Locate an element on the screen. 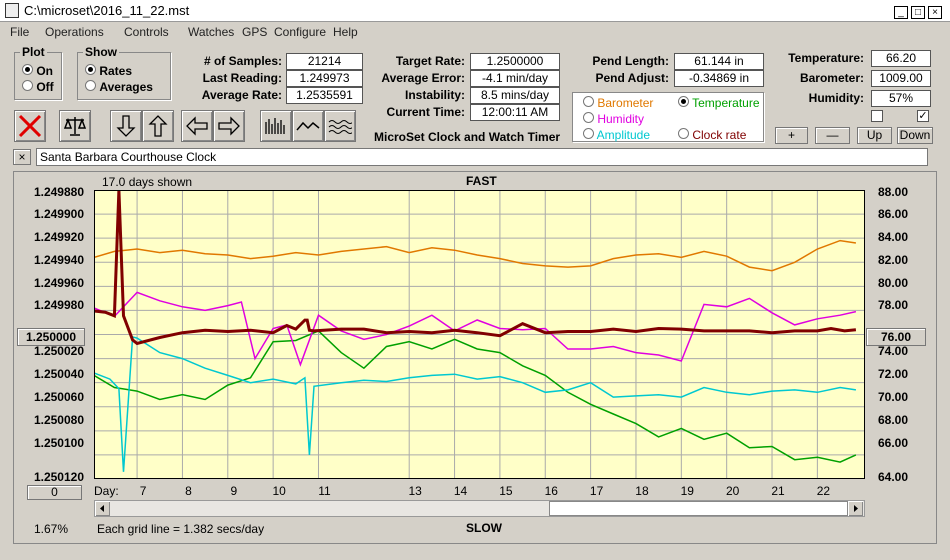 Image resolution: width=950 pixels, height=560 pixels. option-barometer: Barometer is located at coordinates (618, 103).